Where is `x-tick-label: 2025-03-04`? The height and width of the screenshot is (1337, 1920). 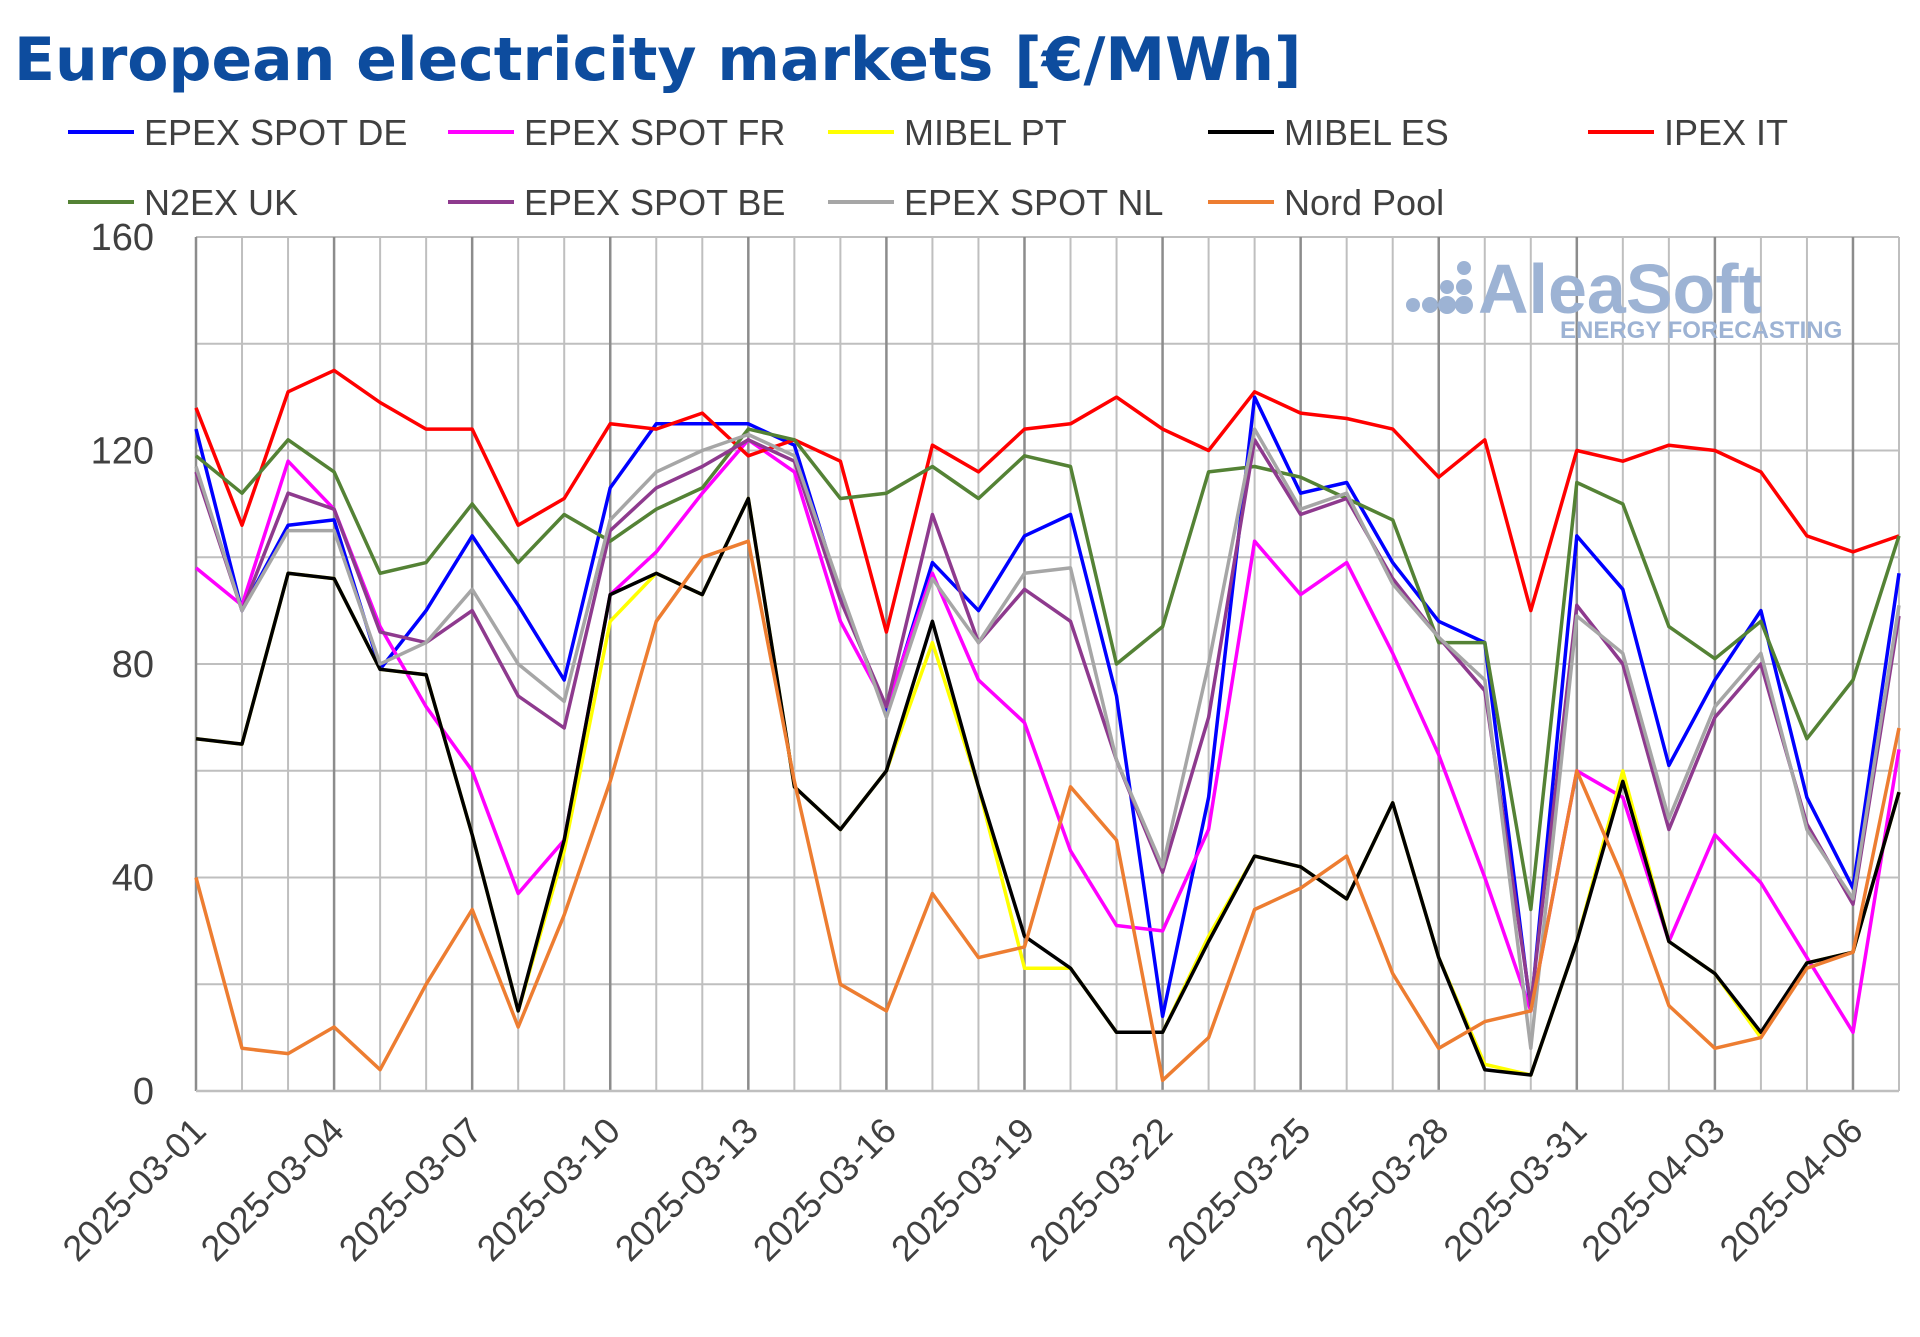 x-tick-label: 2025-03-04 is located at coordinates (272, 1189).